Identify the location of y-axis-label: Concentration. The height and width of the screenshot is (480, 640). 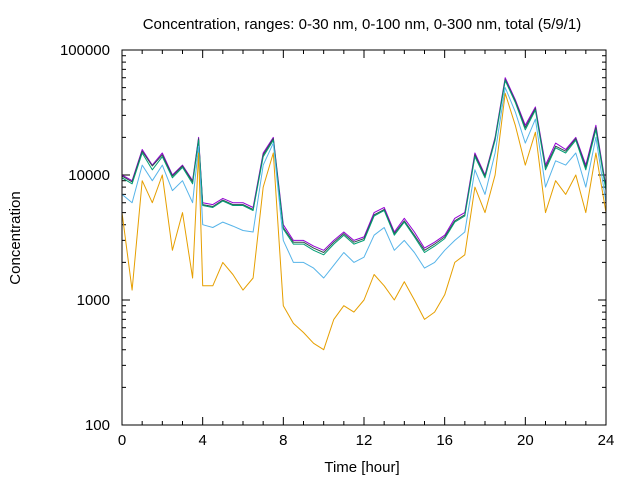
(15, 237).